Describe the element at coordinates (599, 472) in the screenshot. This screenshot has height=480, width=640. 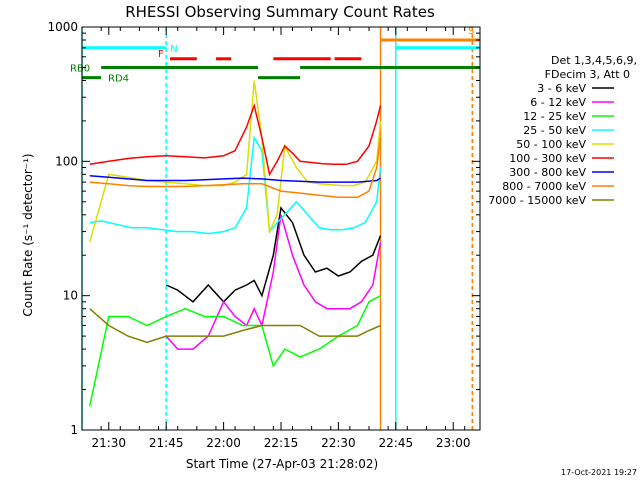
I see `timestamp: 17-Oct-2021 19:27` at that location.